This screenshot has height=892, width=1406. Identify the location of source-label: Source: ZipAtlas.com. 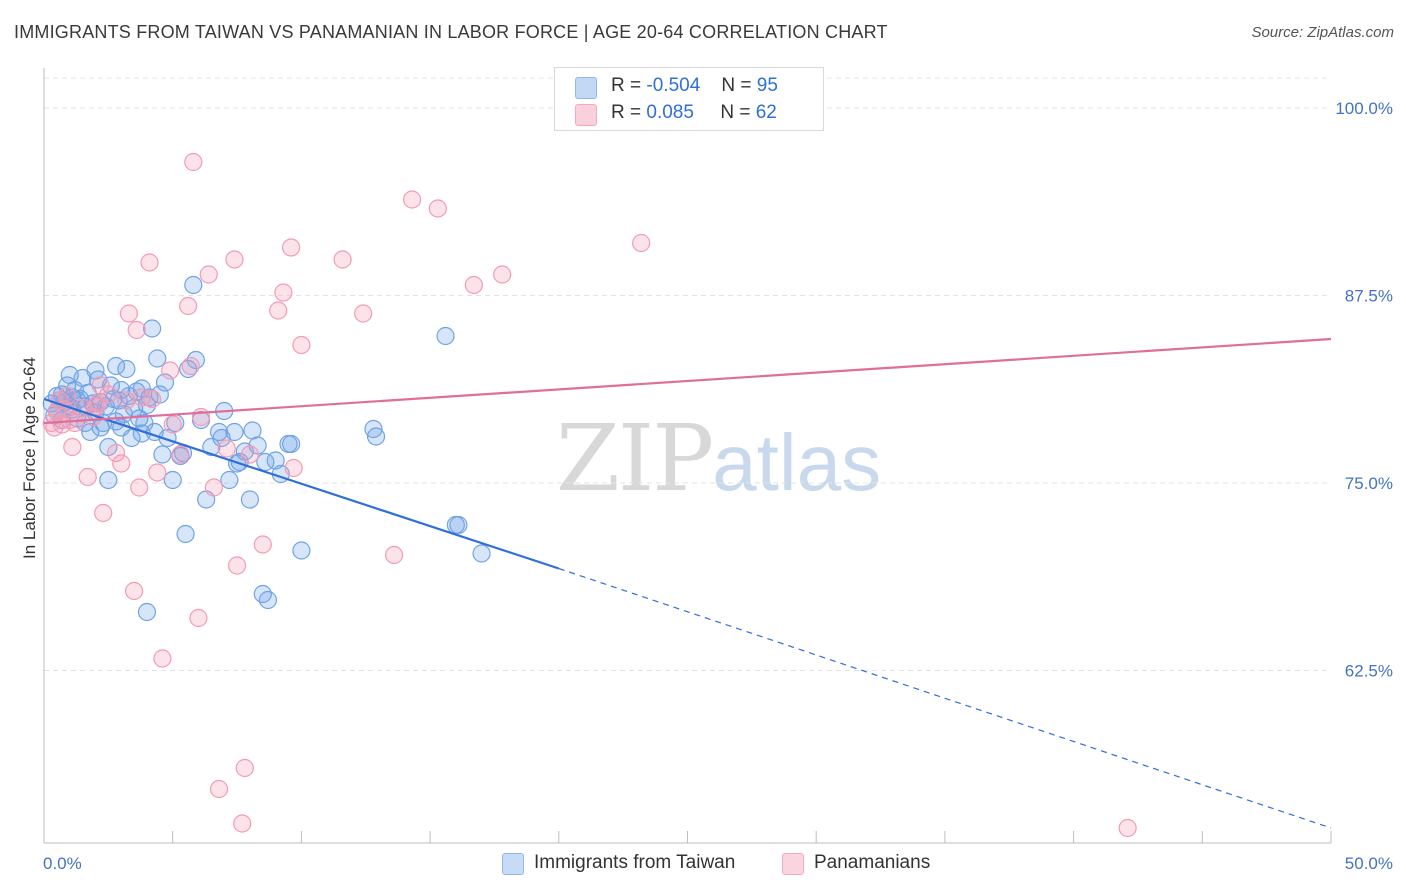
(1322, 32).